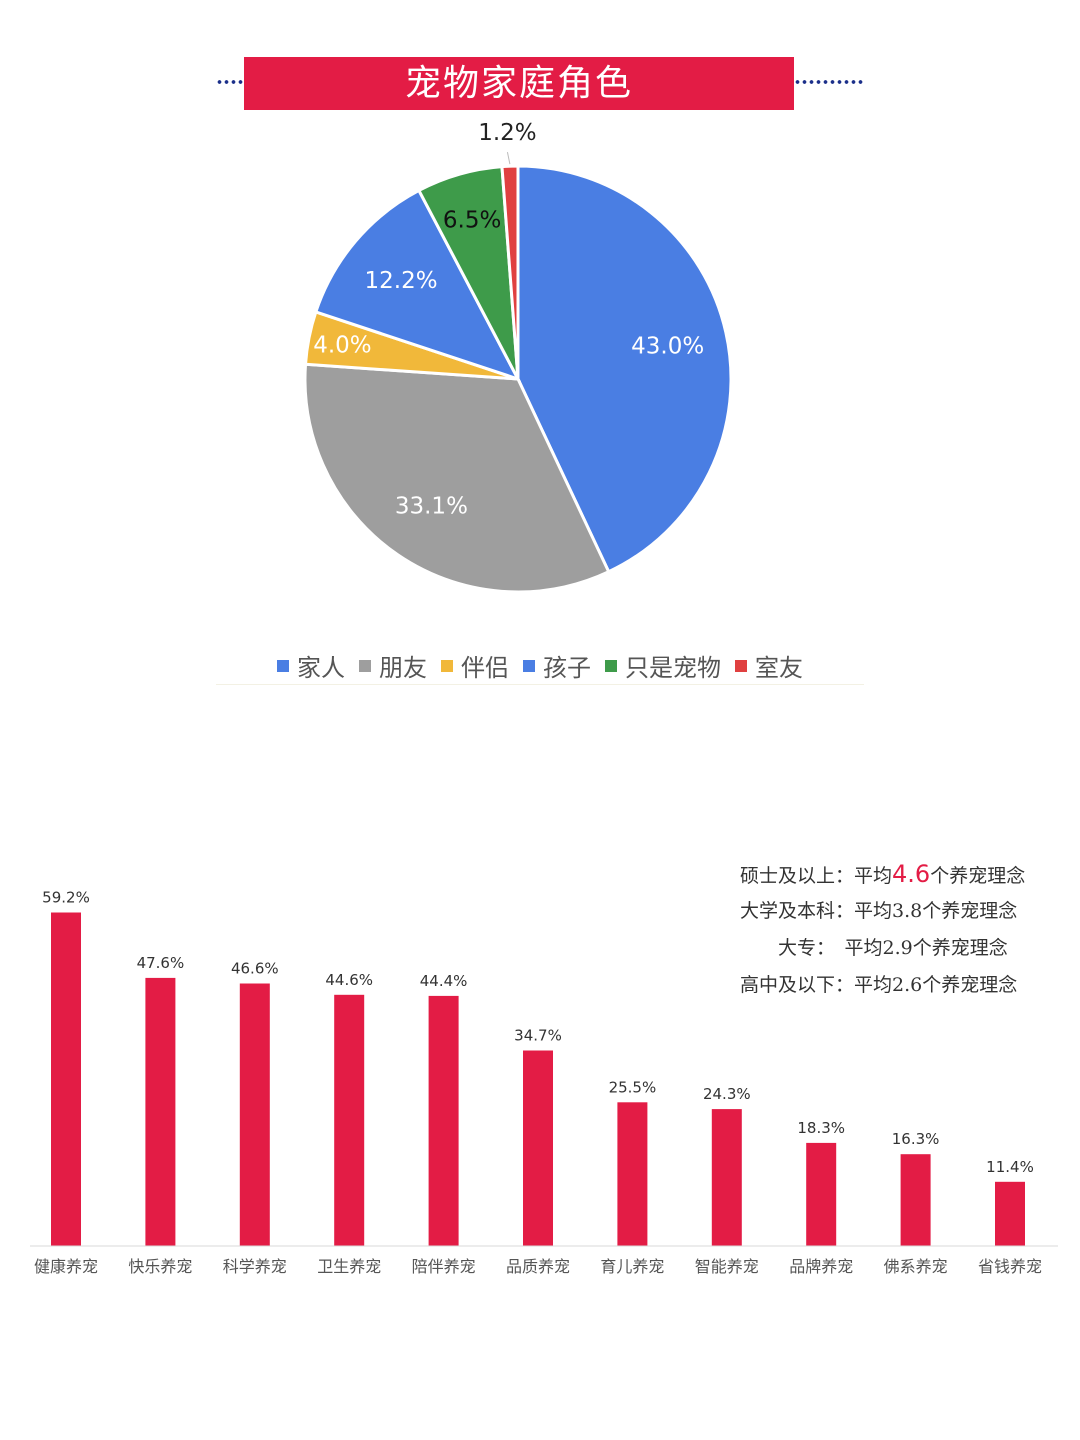  I want to click on annotation-line: 硕士及以上：平均4.6个养宠理念, so click(905, 874).